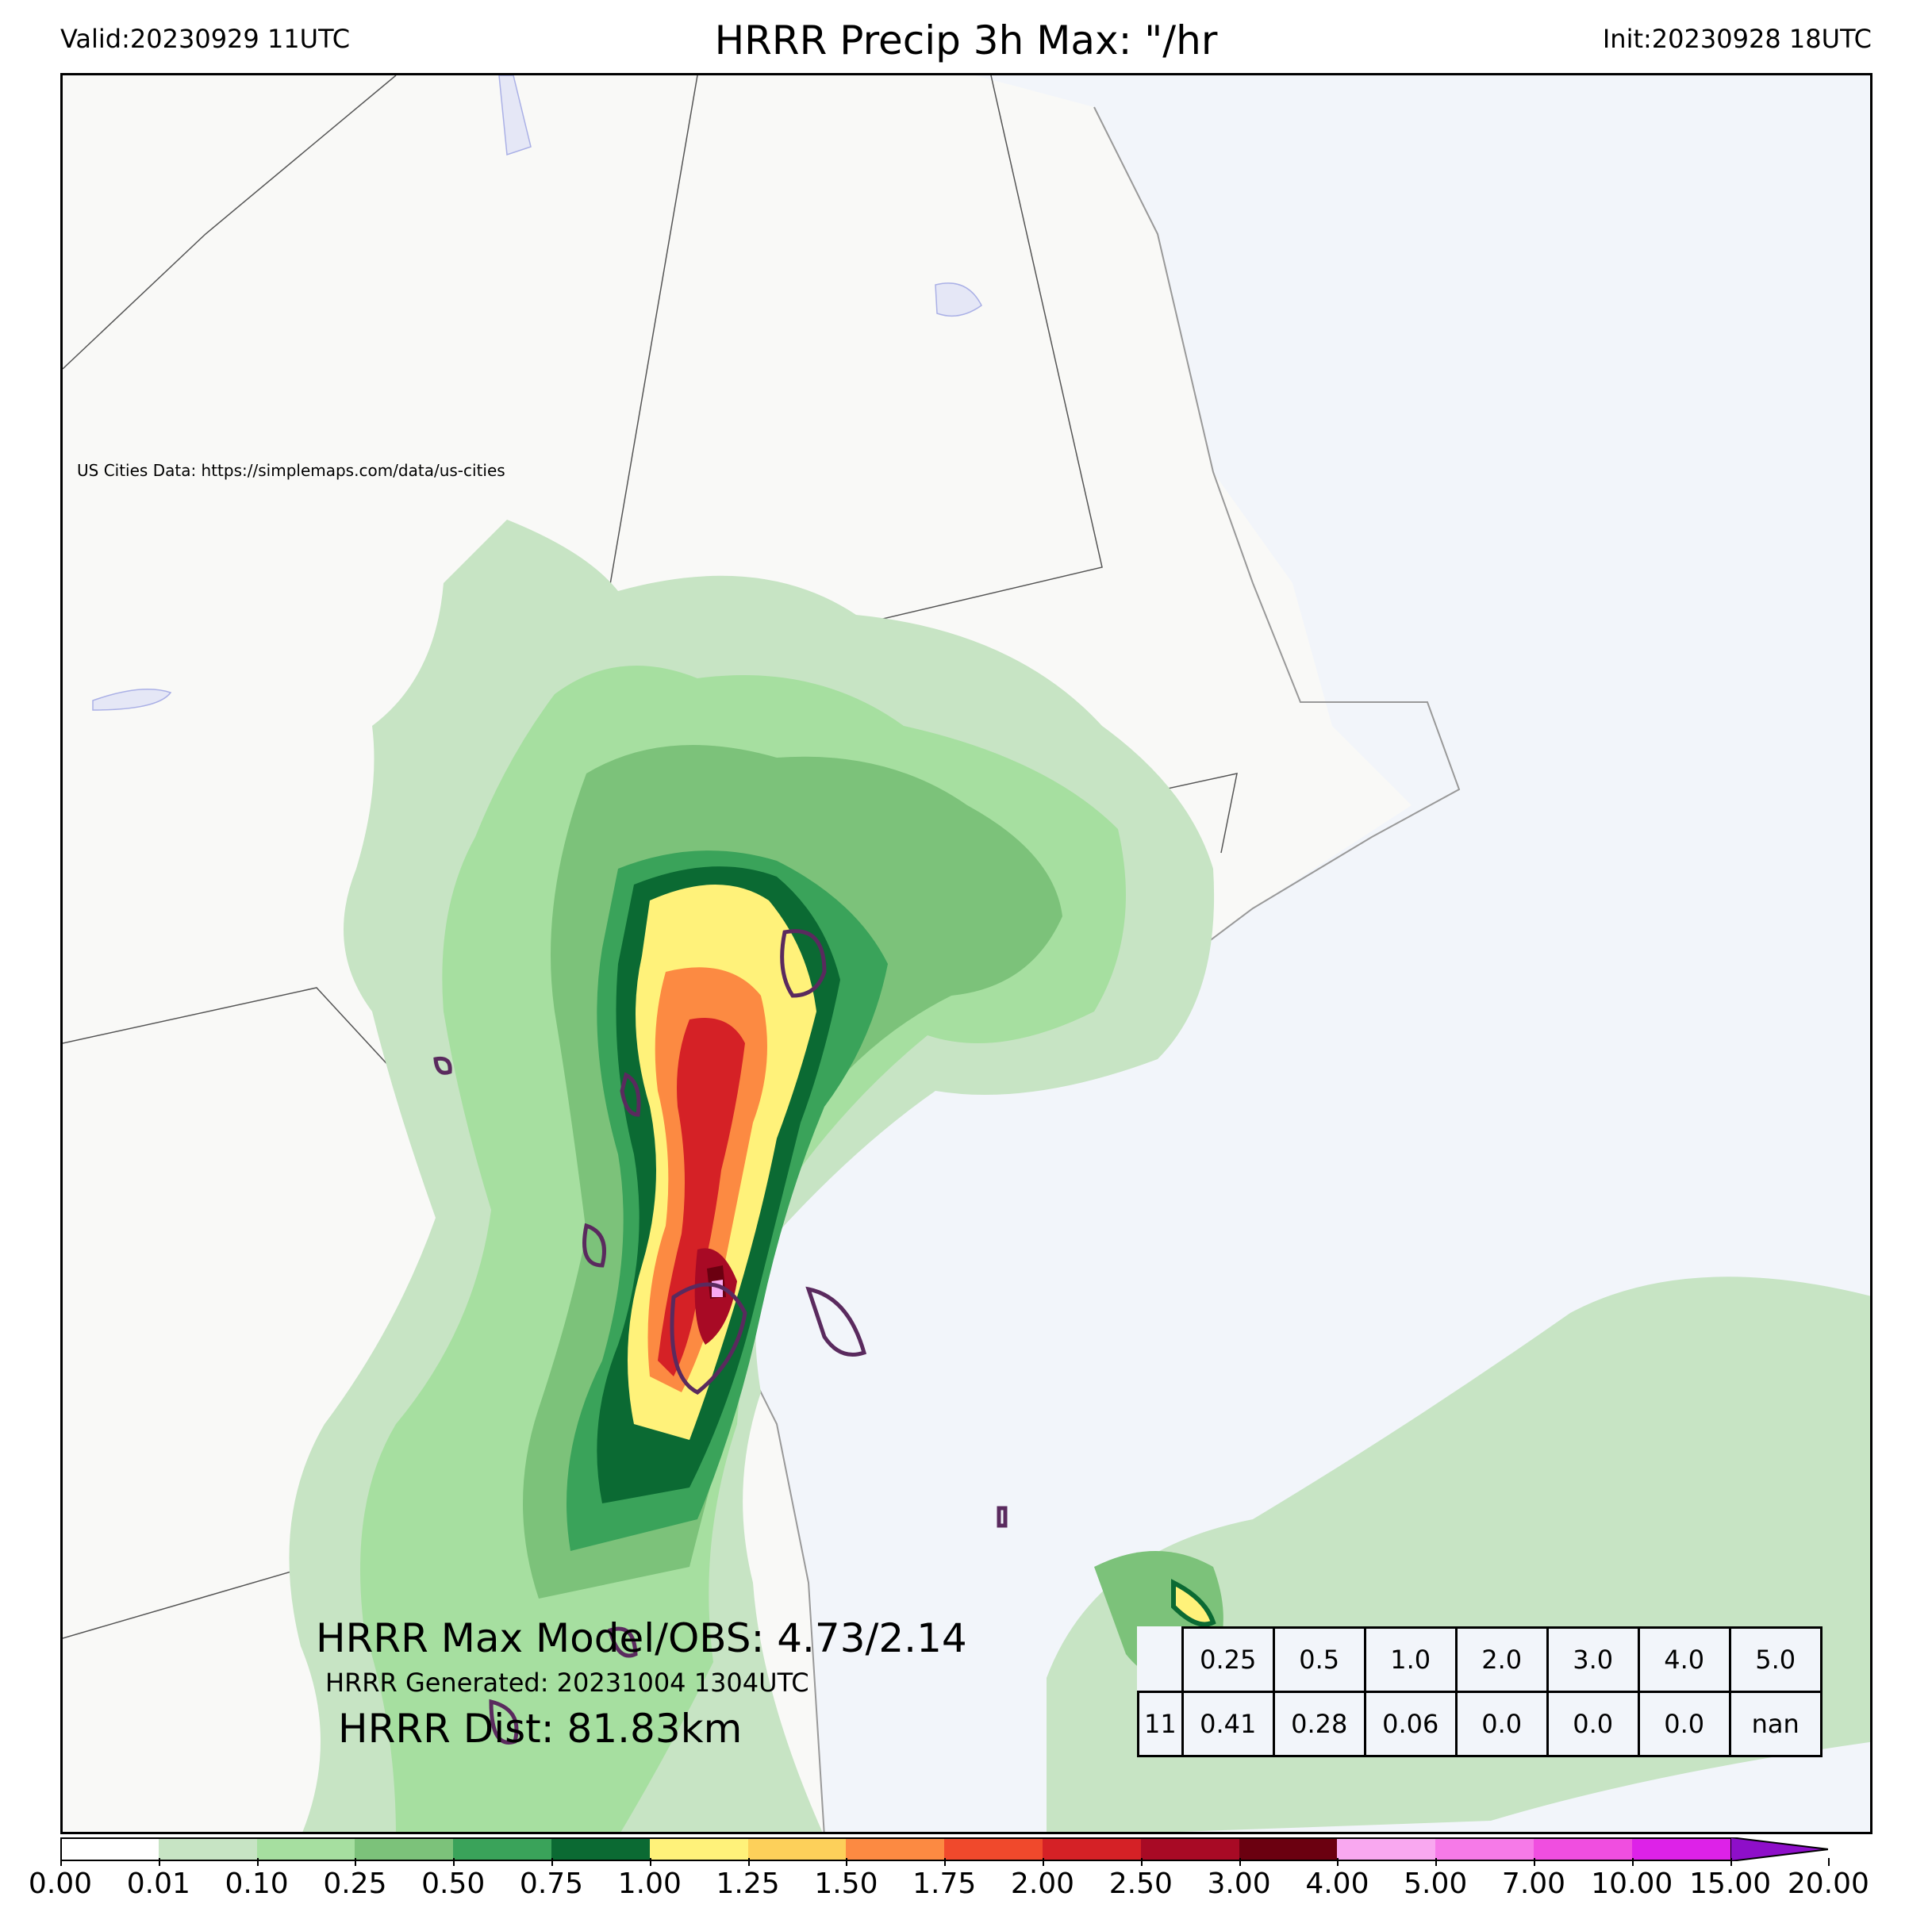 The image size is (1932, 1931). Describe the element at coordinates (1193, 1603) in the screenshot. I see `precip-ocean-yellow` at that location.